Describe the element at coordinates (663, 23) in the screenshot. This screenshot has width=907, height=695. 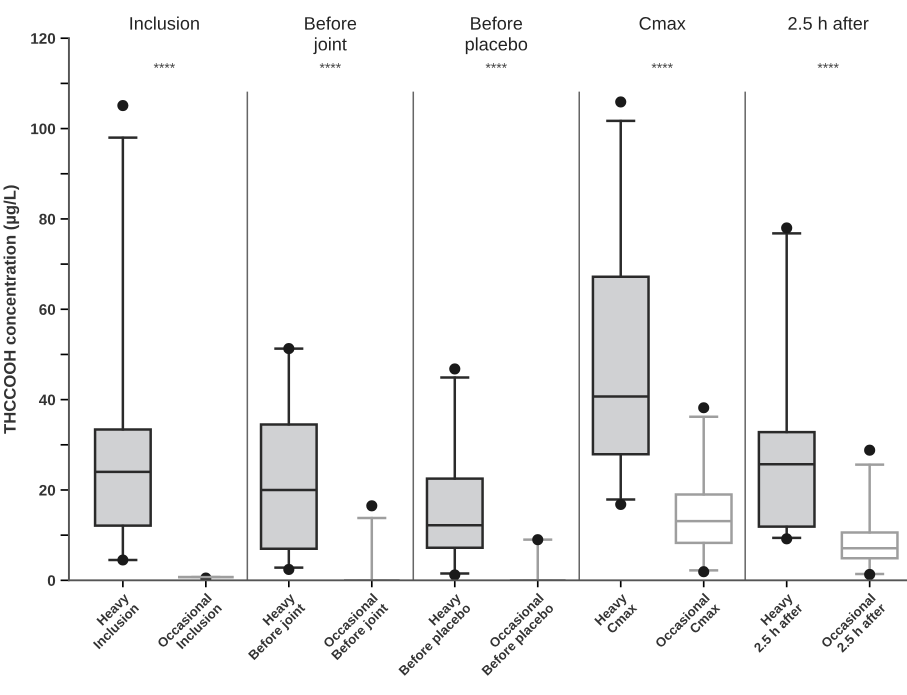
I see `text: Cmax` at that location.